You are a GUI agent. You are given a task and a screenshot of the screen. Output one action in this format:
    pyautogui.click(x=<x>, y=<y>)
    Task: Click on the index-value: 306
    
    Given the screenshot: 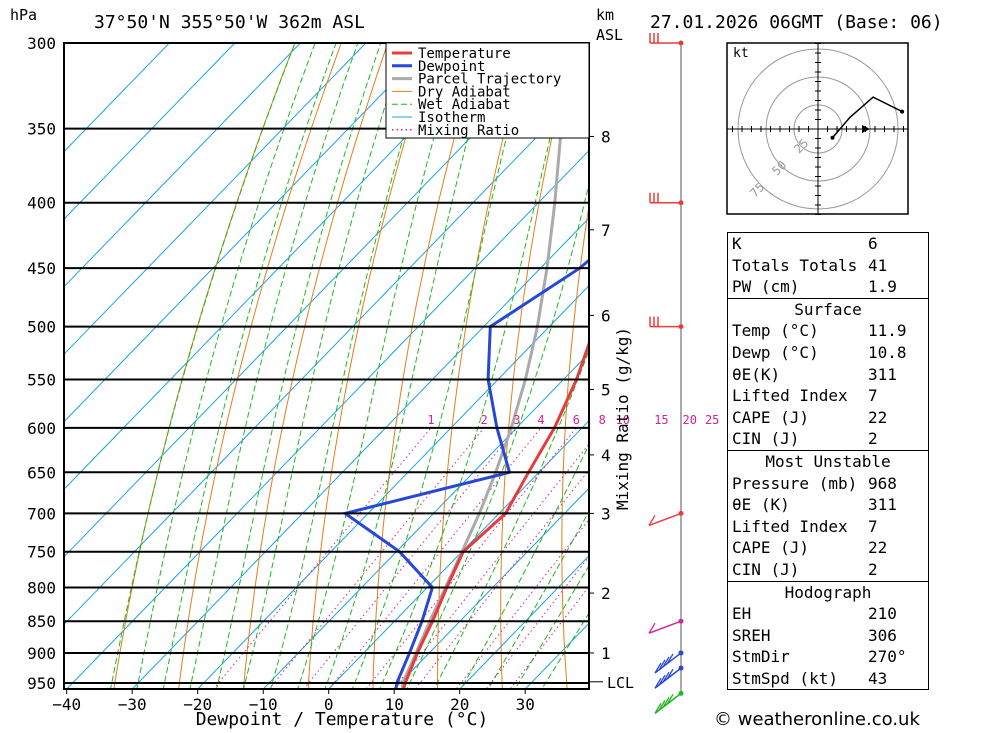 What is the action you would take?
    pyautogui.click(x=882, y=635)
    